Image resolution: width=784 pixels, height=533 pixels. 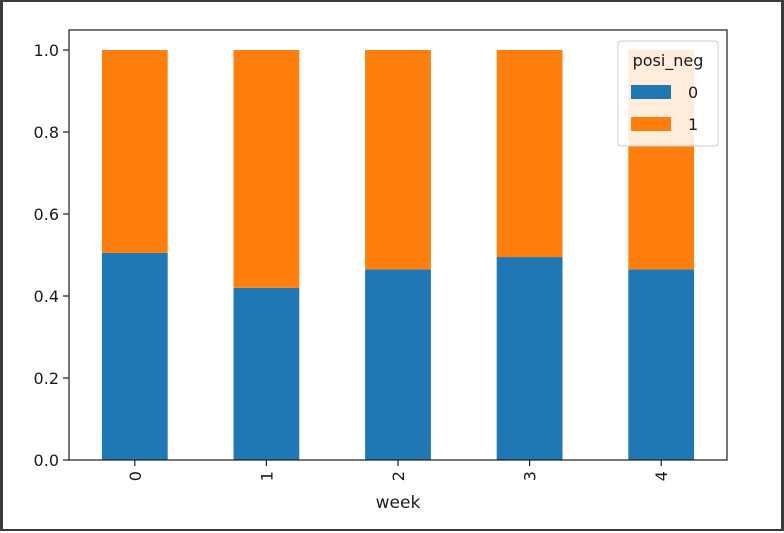 I want to click on y-tick-label: 0.2, so click(x=46, y=378).